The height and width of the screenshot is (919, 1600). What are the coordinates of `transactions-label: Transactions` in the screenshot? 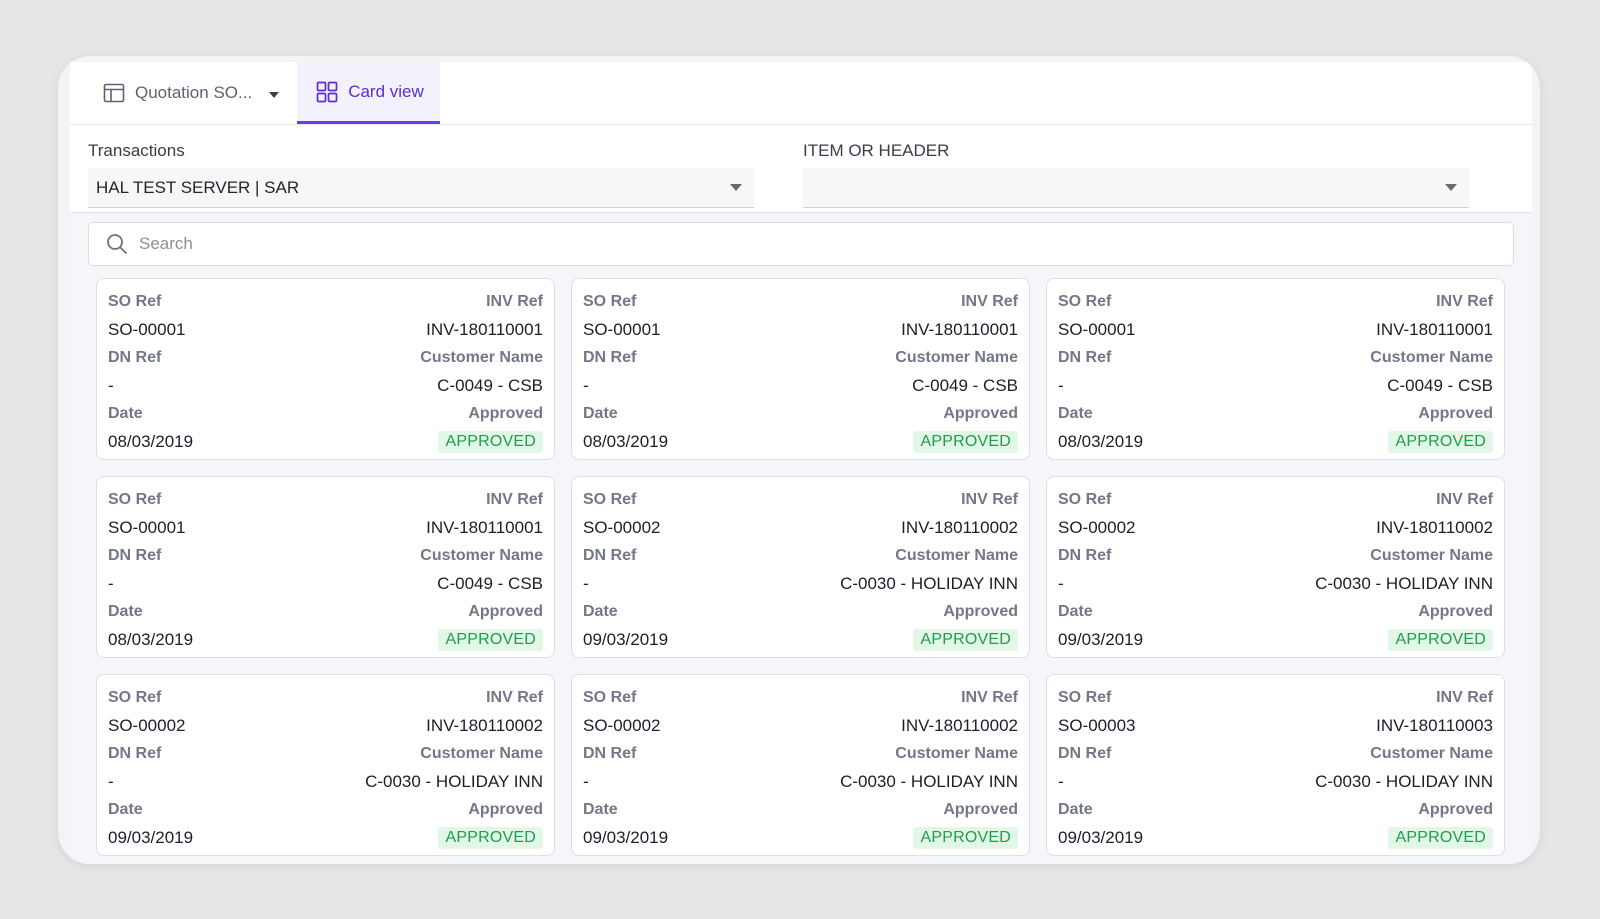 It's located at (136, 150).